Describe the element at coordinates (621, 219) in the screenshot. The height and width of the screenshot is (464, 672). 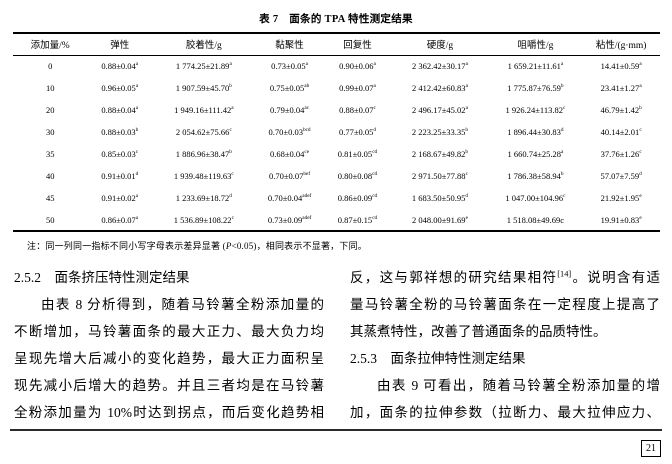
I see `cell-value: 19.91±0.83e` at that location.